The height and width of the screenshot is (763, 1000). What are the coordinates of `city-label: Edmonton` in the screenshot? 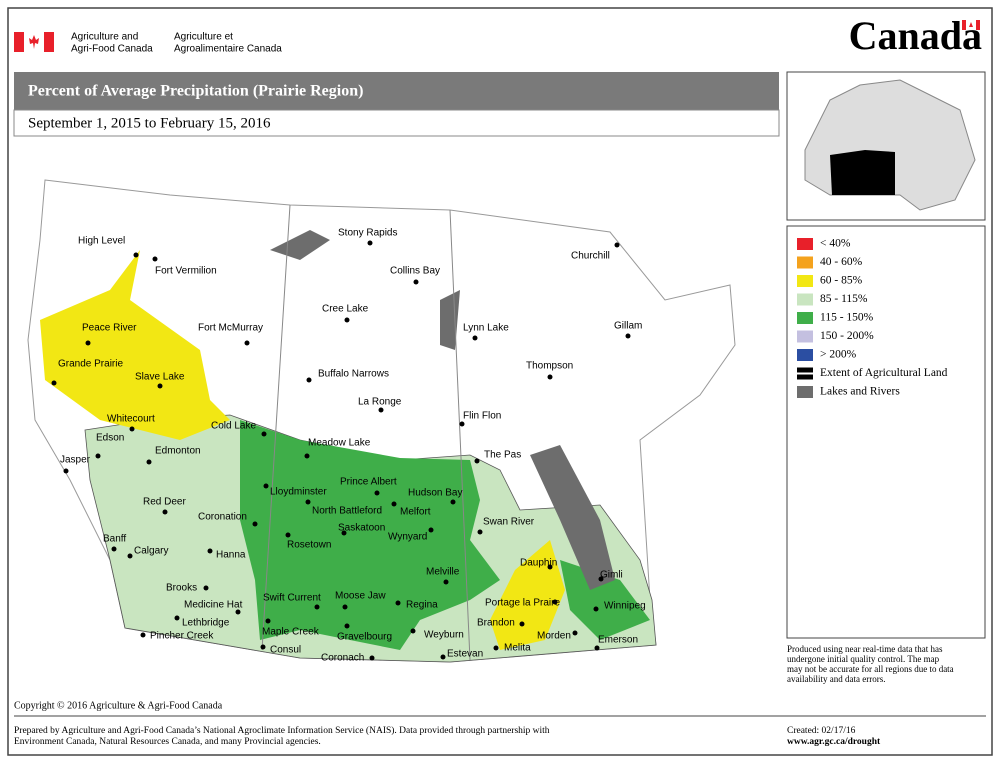 It's located at (178, 451).